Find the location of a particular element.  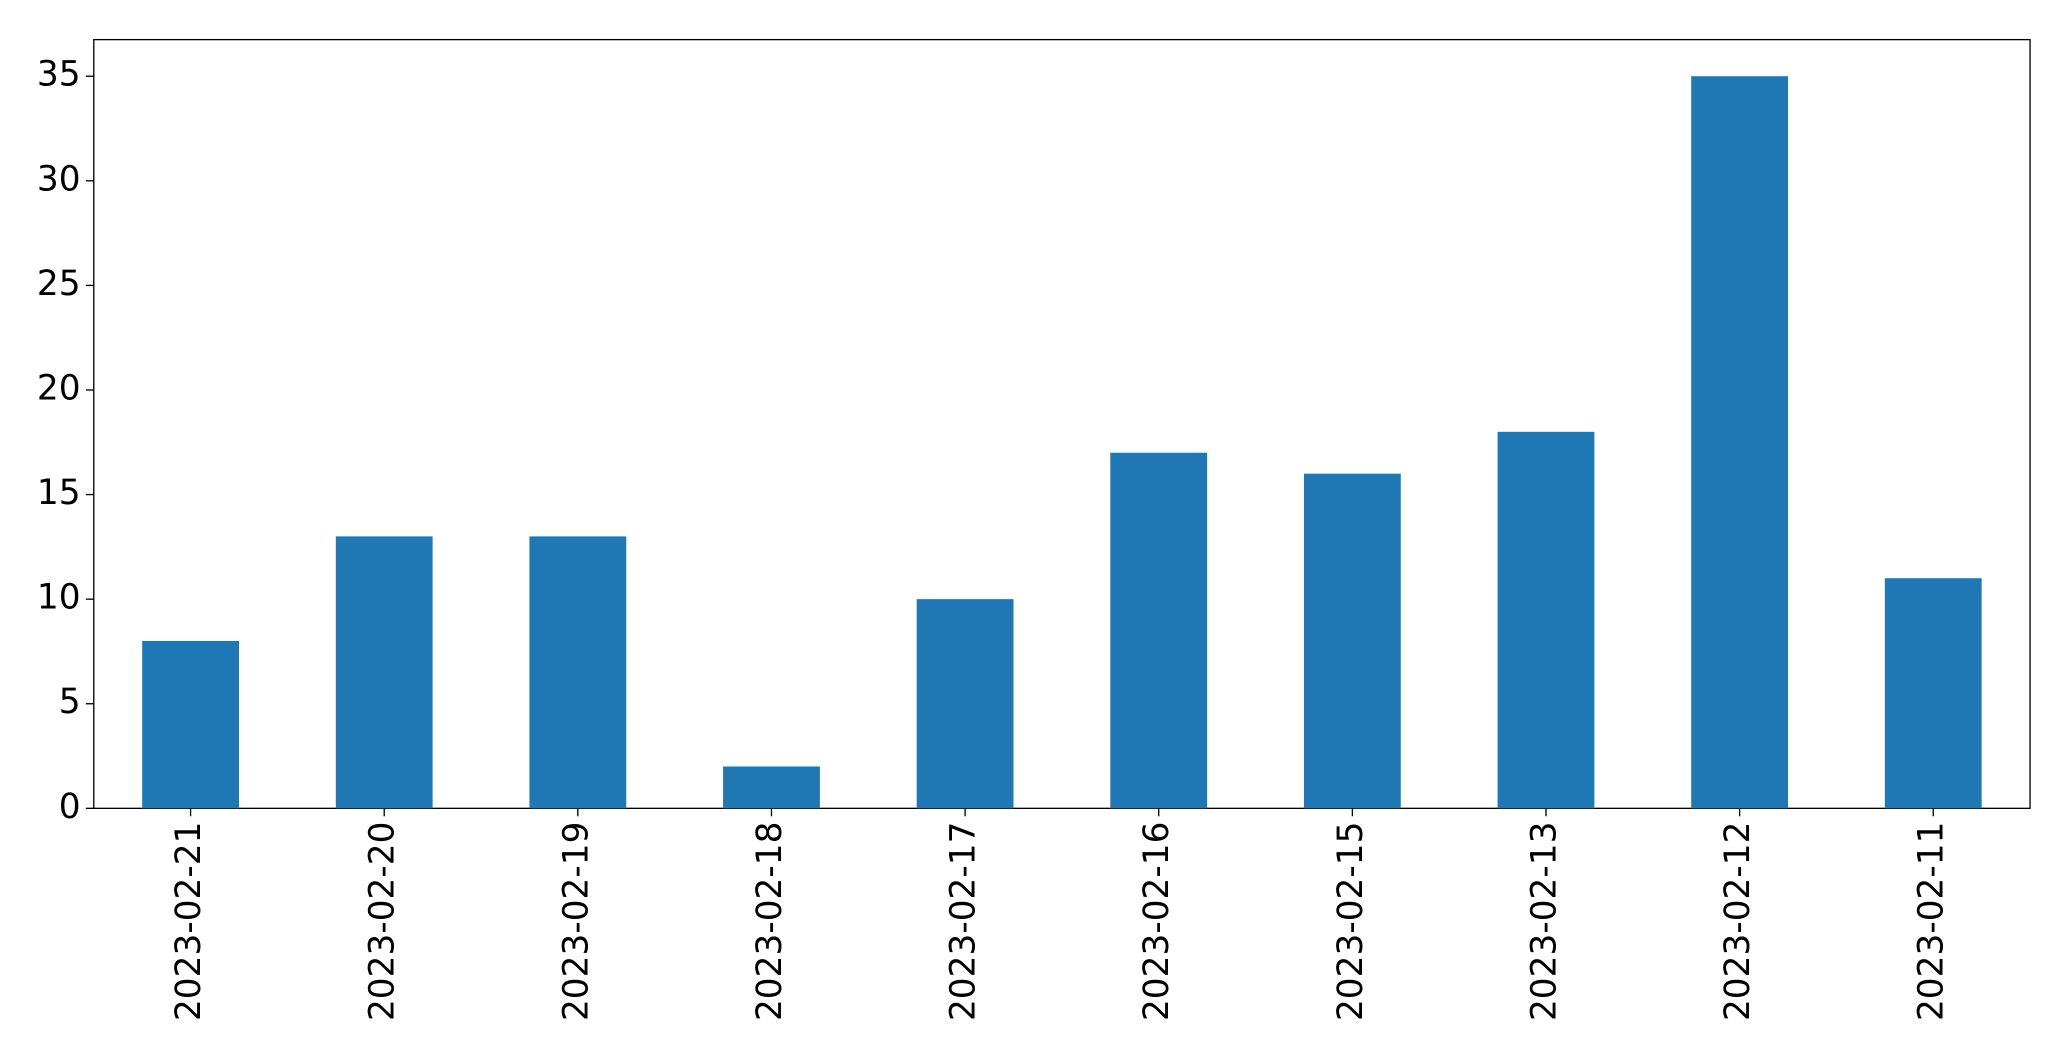

y-tick-label: 35 is located at coordinates (59, 75).